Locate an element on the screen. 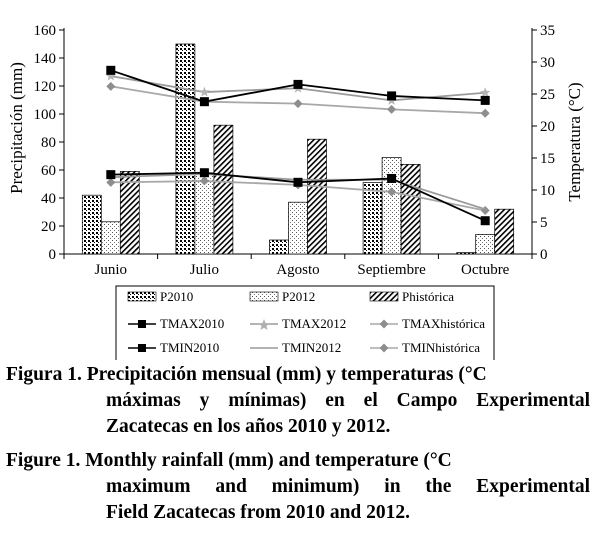  legend-label-p2010: P2010 is located at coordinates (176, 296).